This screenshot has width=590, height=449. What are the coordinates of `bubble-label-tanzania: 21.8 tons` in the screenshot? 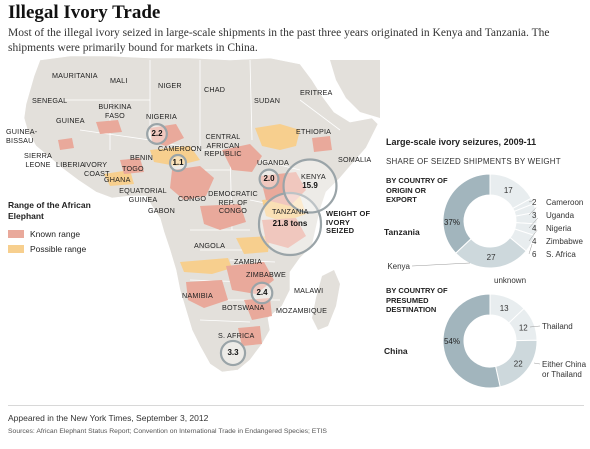 It's located at (290, 223).